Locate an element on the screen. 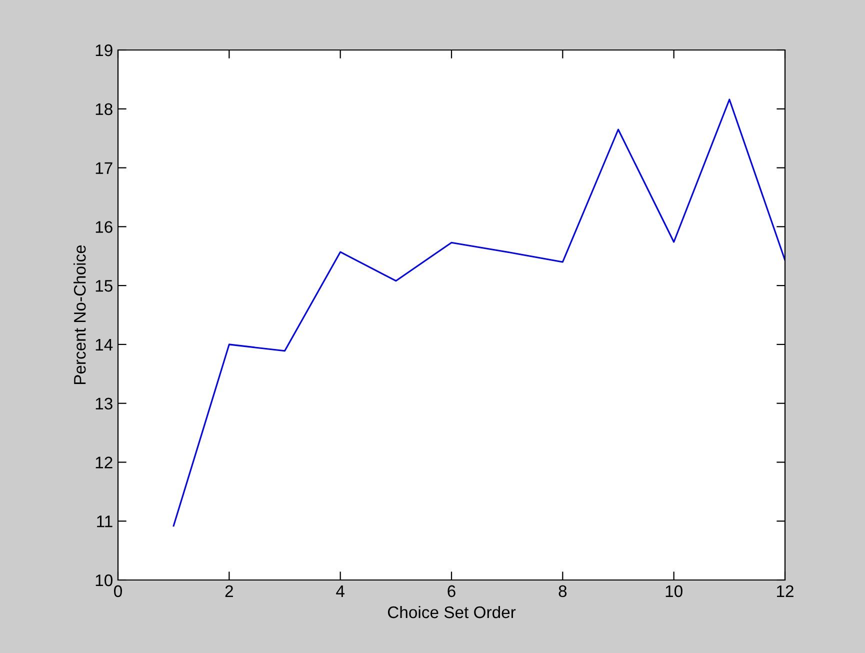 This screenshot has height=653, width=865. x-tick-label: 0 is located at coordinates (118, 591).